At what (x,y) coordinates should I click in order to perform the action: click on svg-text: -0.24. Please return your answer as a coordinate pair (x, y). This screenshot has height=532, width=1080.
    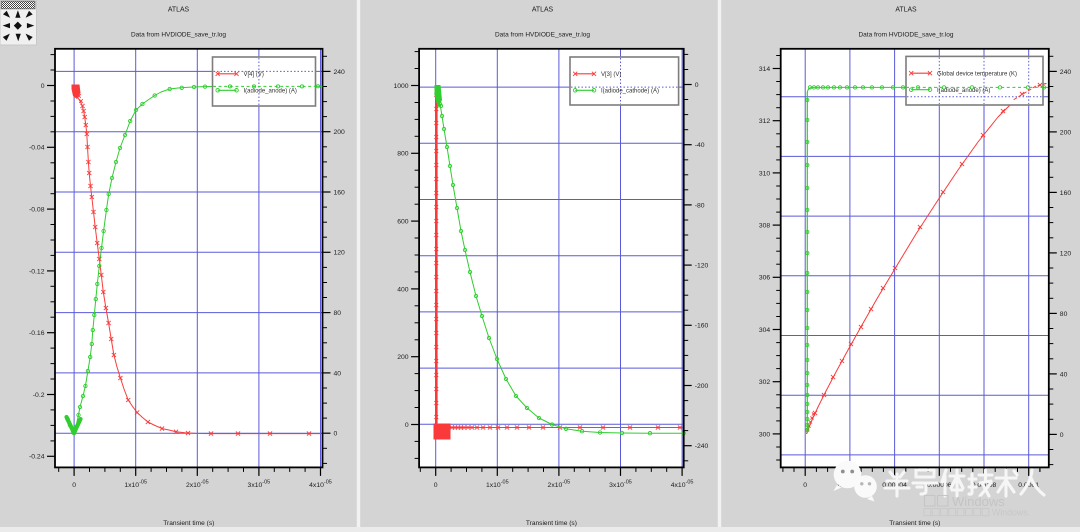
    Looking at the image, I should click on (37, 457).